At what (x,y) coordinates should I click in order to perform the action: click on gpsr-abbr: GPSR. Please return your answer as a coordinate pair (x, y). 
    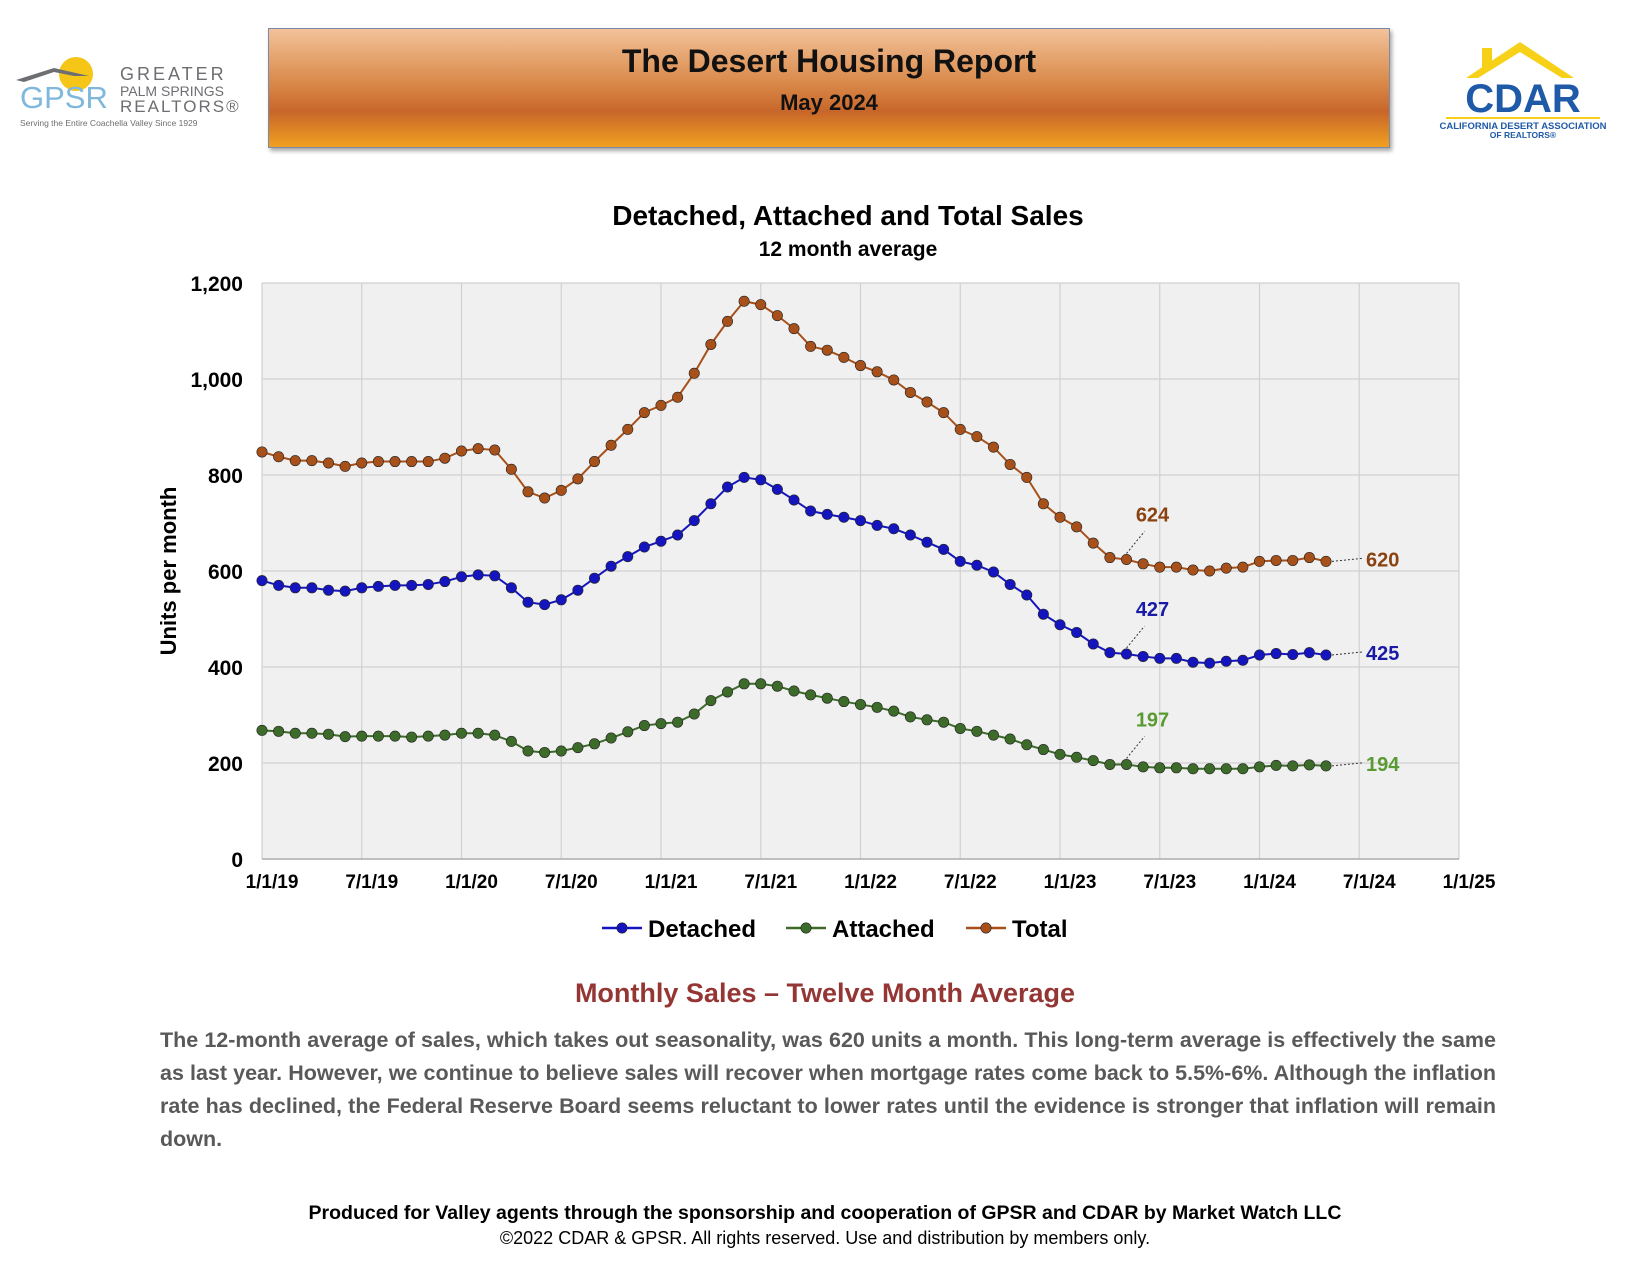
    Looking at the image, I should click on (64, 97).